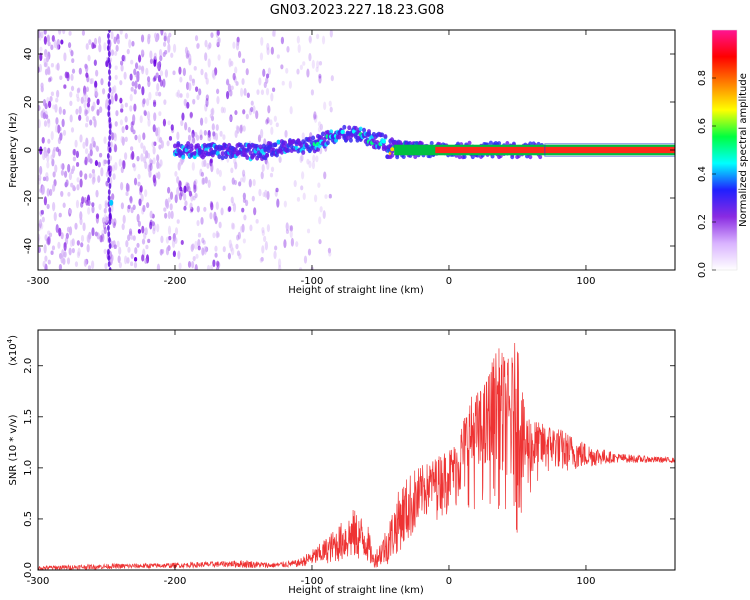  I want to click on carrier-line-halo, so click(609, 150).